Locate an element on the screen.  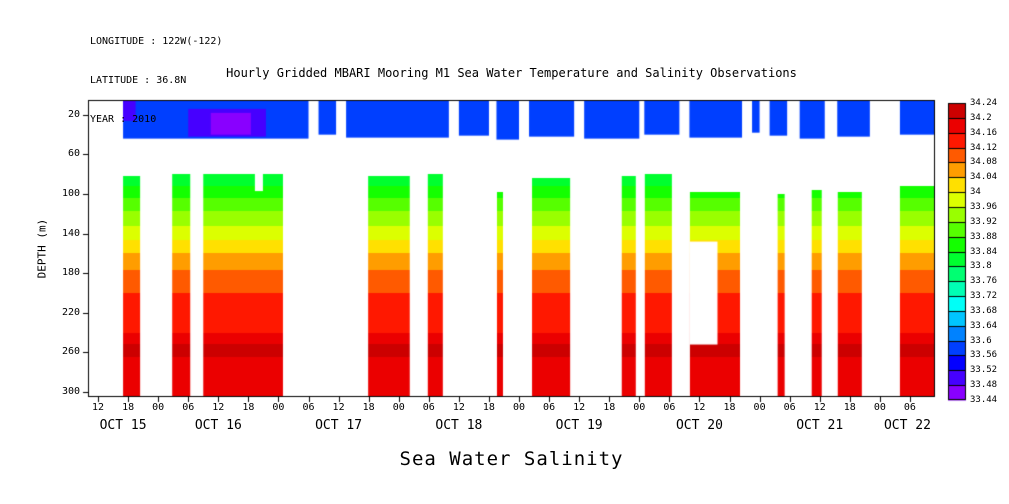
longitude-label: LONGITUDE : 122W(-122) is located at coordinates (156, 41).